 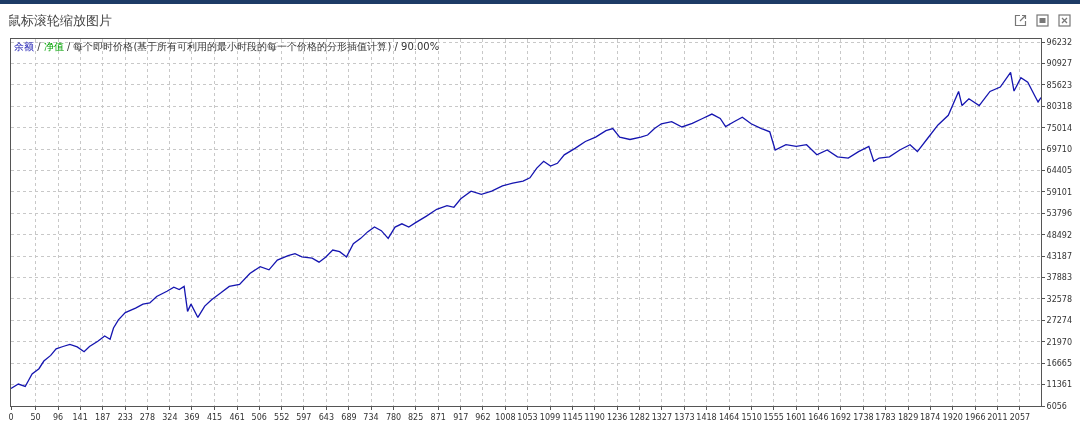 What do you see at coordinates (125, 417) in the screenshot?
I see `x-tick-label: 233` at bounding box center [125, 417].